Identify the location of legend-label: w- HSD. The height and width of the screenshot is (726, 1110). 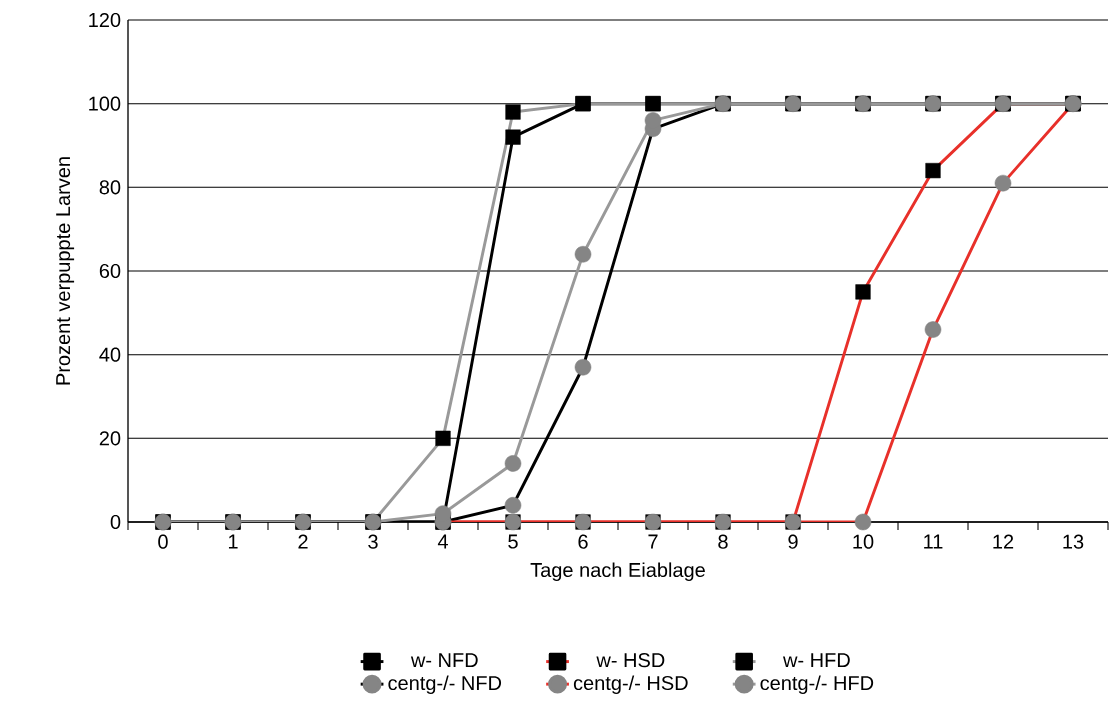
(630, 660).